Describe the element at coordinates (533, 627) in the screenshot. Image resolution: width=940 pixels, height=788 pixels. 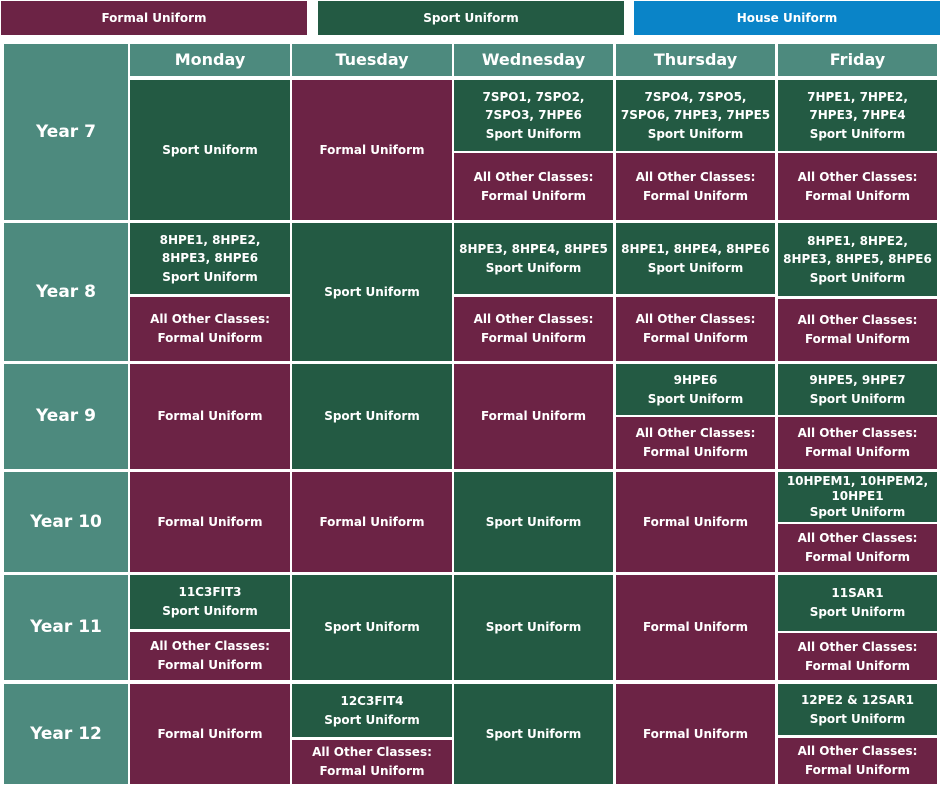
I see `y11-wednesday: Sport Uniform` at that location.